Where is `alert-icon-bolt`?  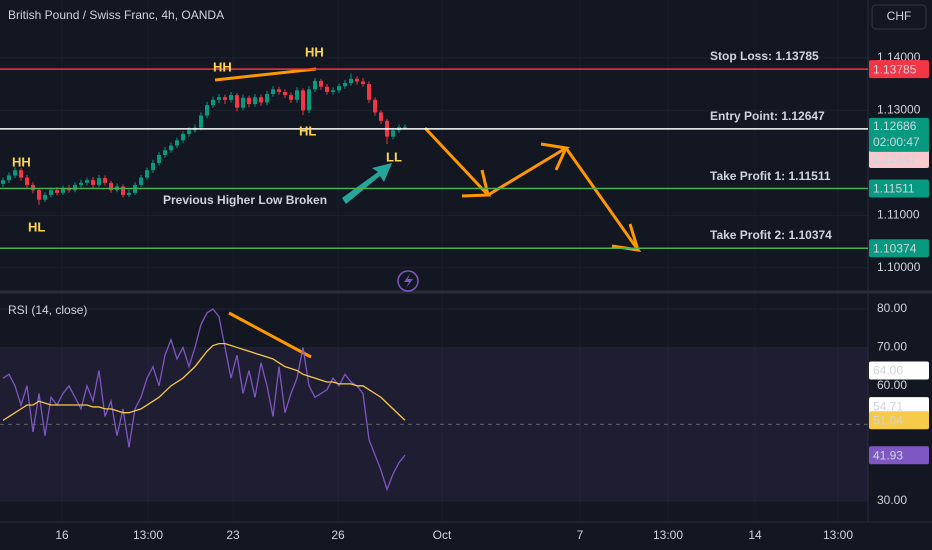
alert-icon-bolt is located at coordinates (408, 281).